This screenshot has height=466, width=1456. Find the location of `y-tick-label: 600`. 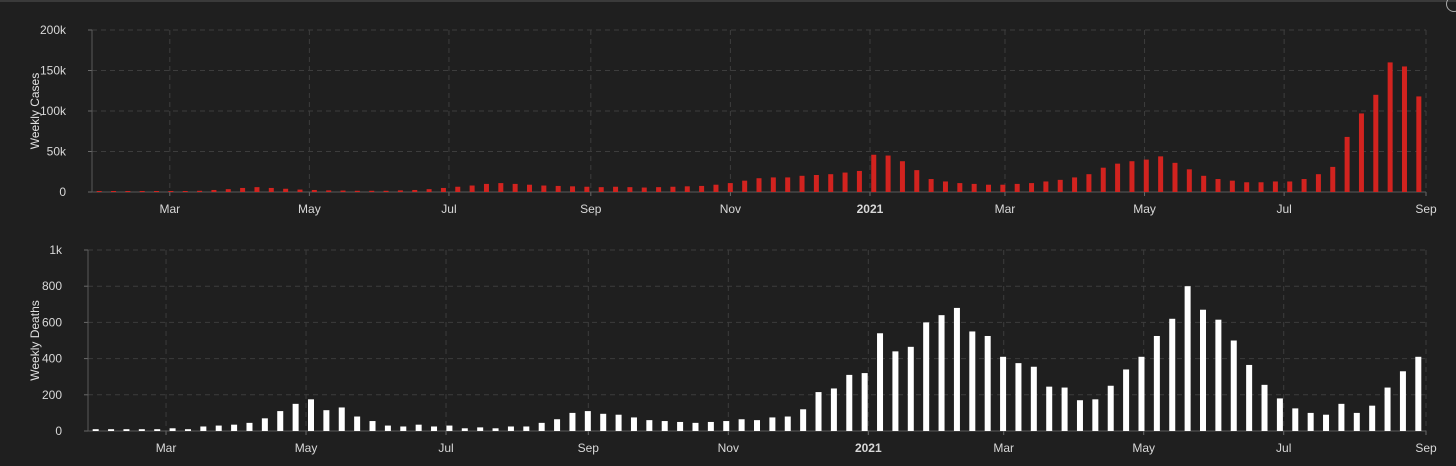

y-tick-label: 600 is located at coordinates (52, 322).